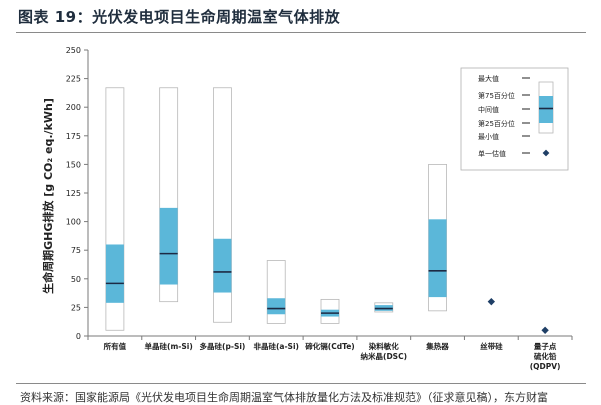 This screenshot has height=405, width=601. Describe the element at coordinates (545, 346) in the screenshot. I see `x-tick-label: 量子点` at that location.